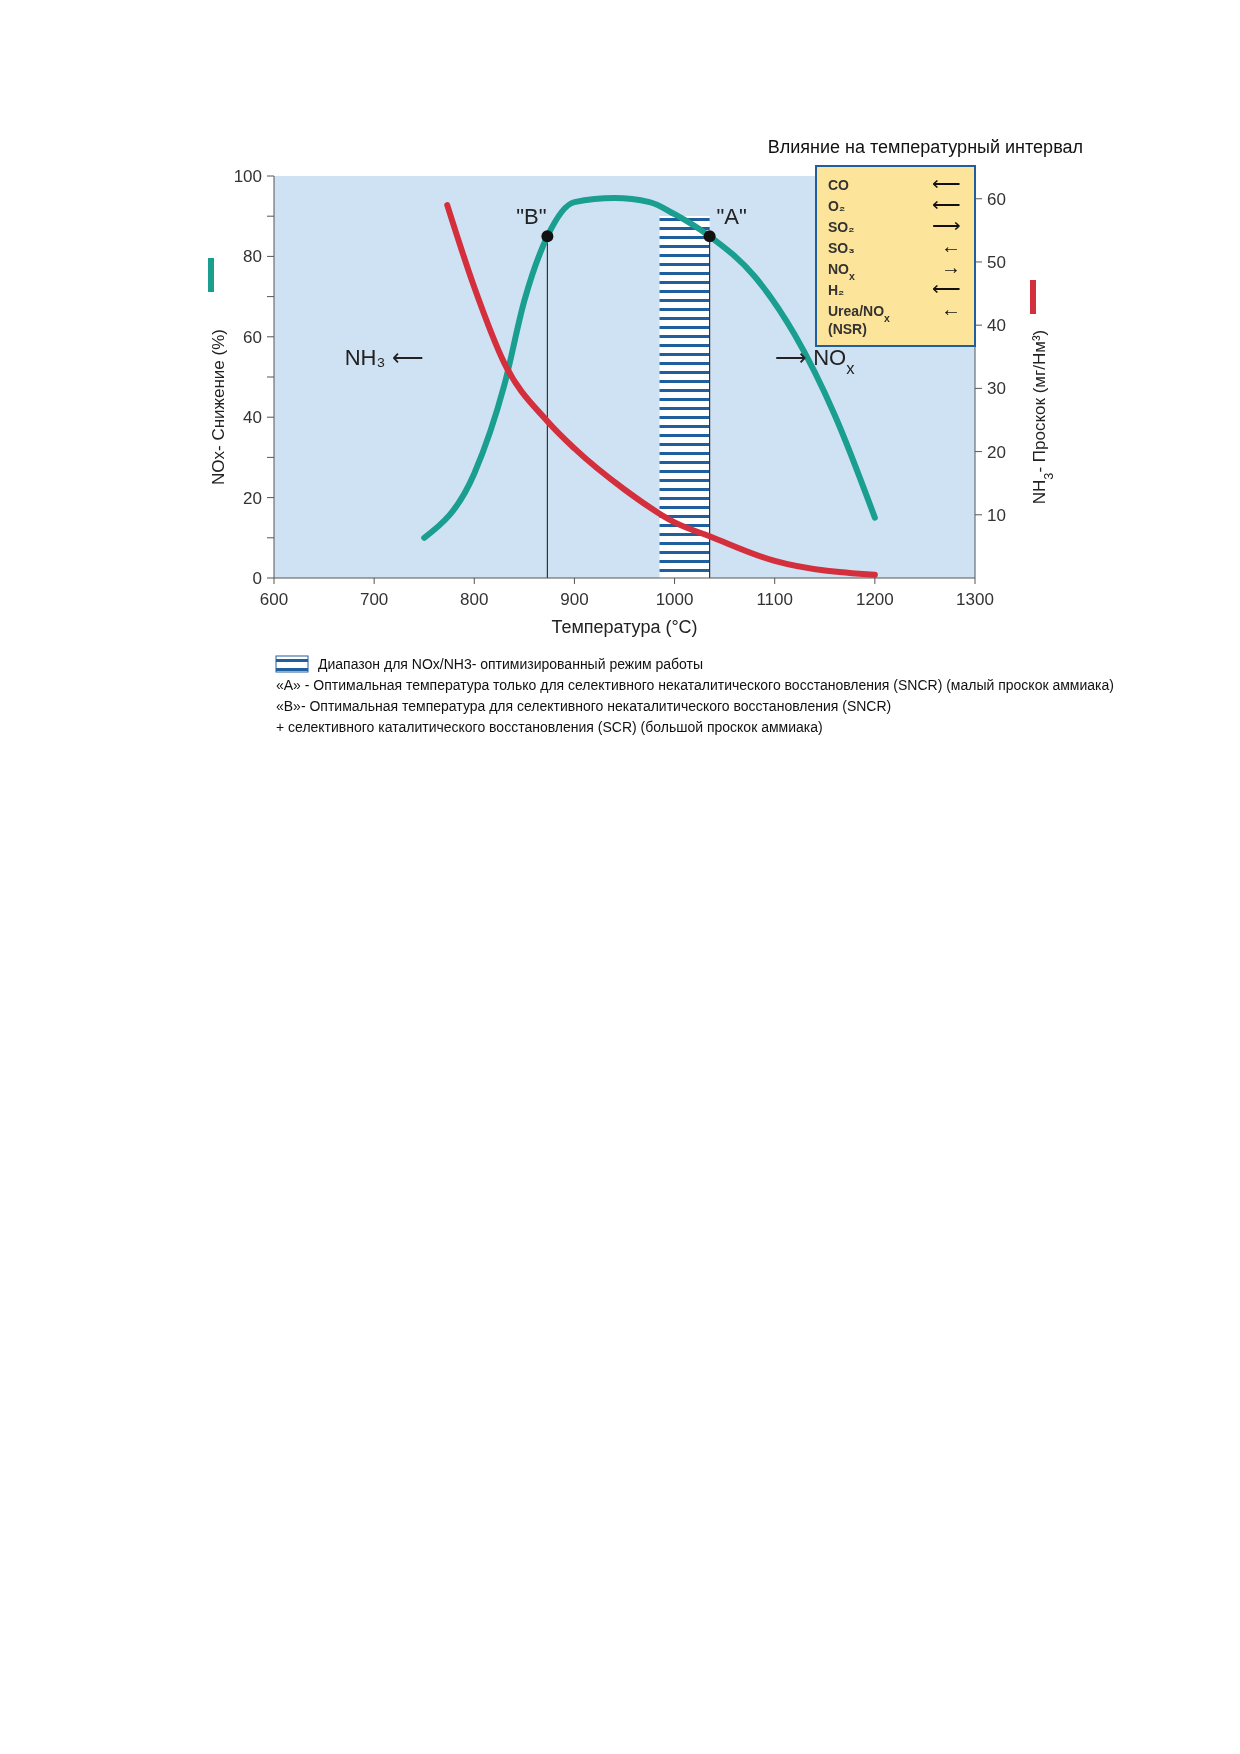 This screenshot has height=1754, width=1240. I want to click on y2-tick-label: 10, so click(996, 515).